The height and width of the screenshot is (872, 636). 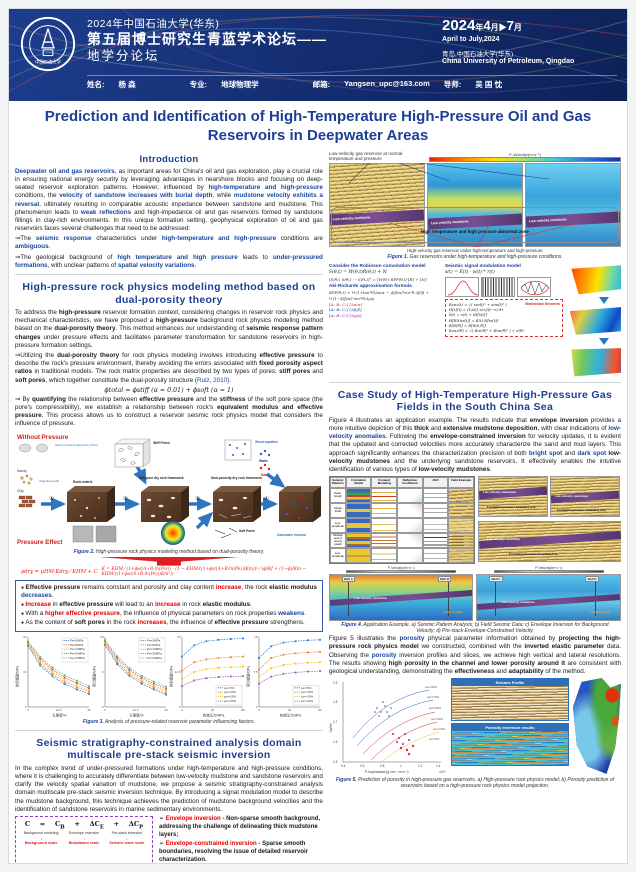 What do you see at coordinates (467, 315) in the screenshot?
I see `env-line-3: s̃(t) = s(t) + iH[s(t)]` at bounding box center [467, 315].